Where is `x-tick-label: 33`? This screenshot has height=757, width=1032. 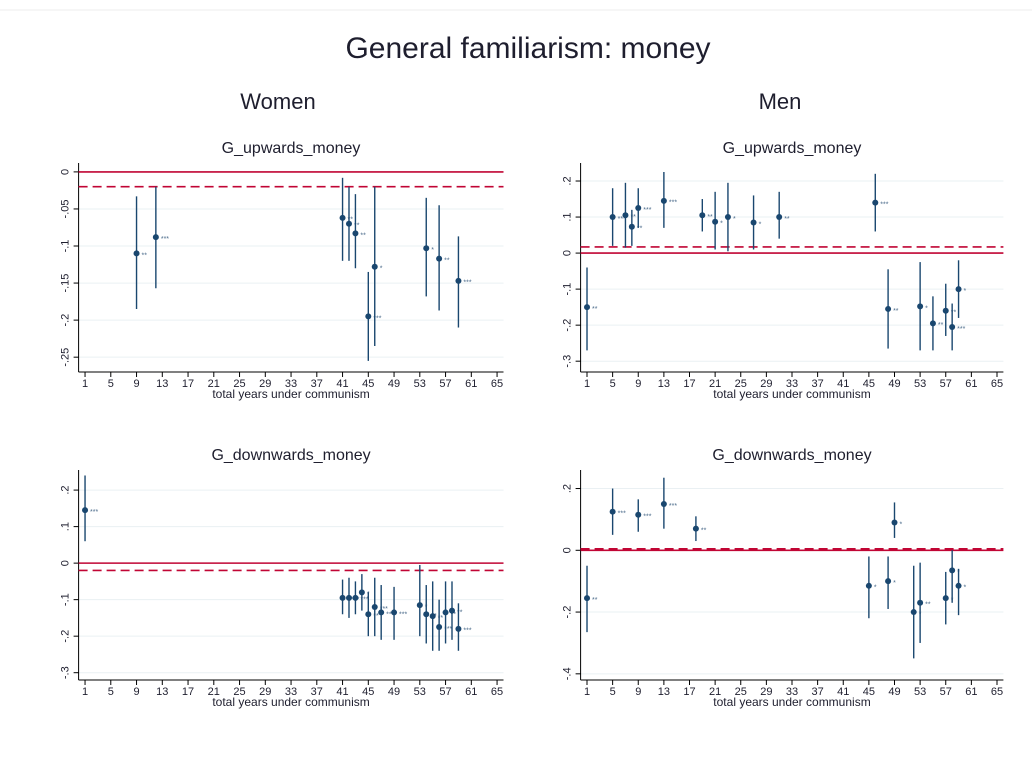
x-tick-label: 33 is located at coordinates (291, 692).